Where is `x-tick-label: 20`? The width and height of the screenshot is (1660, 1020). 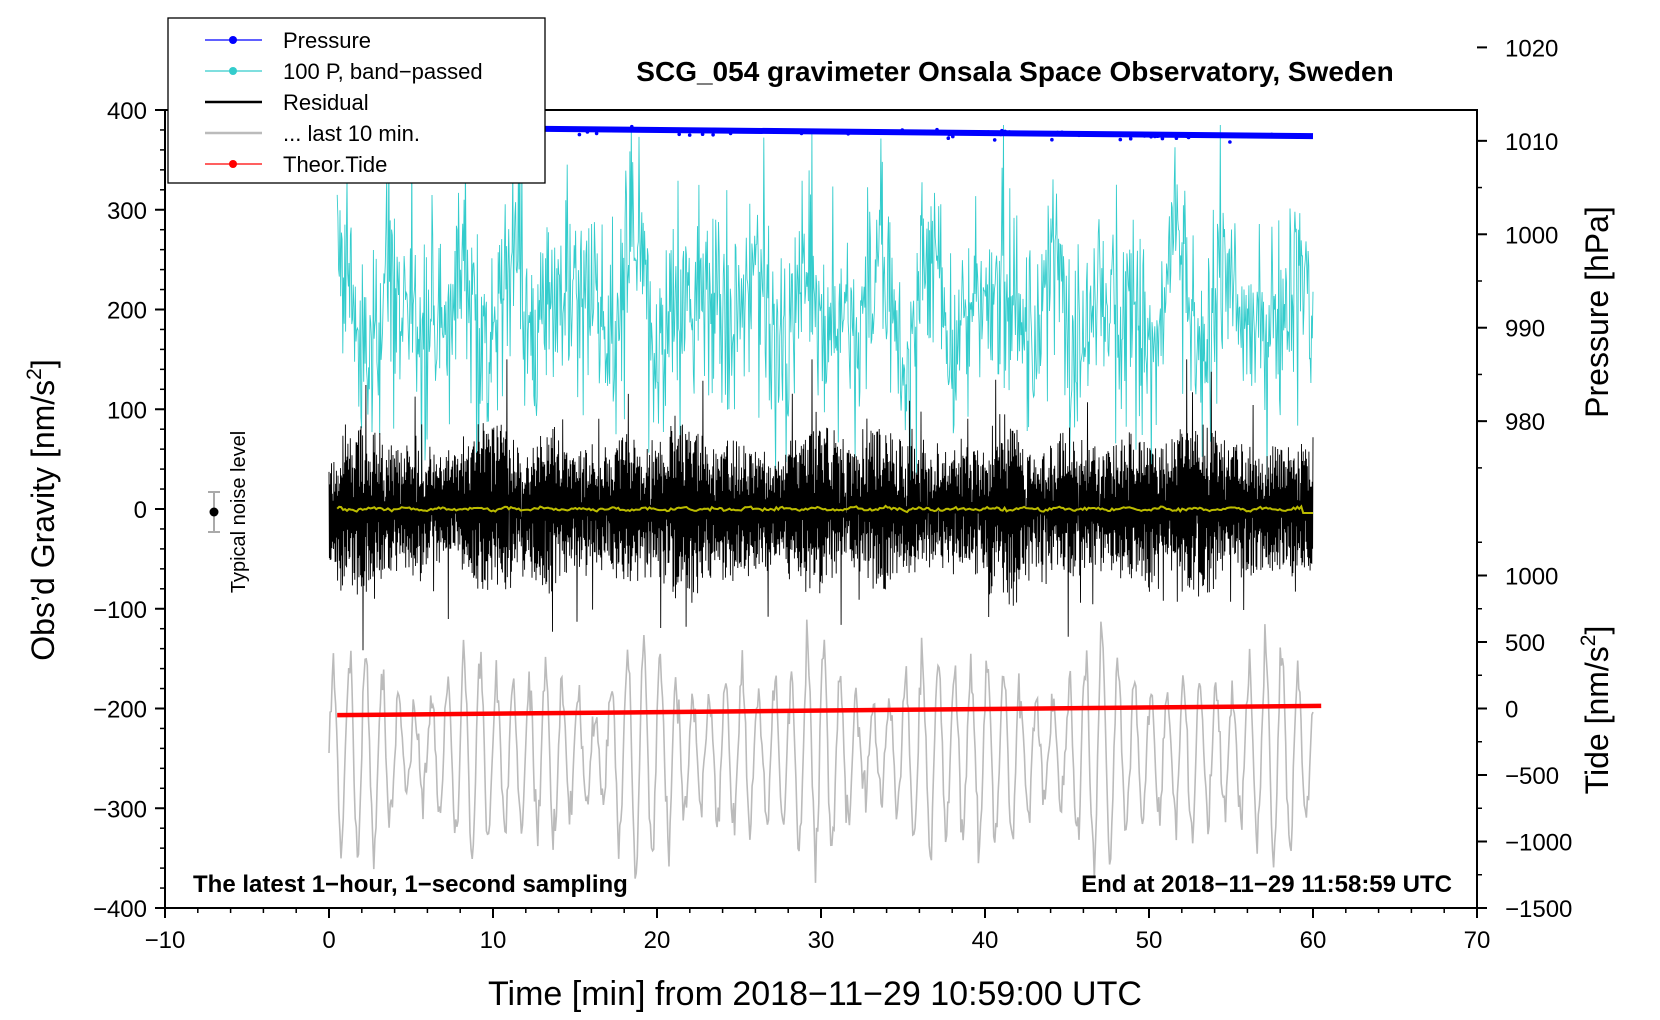 x-tick-label: 20 is located at coordinates (657, 940).